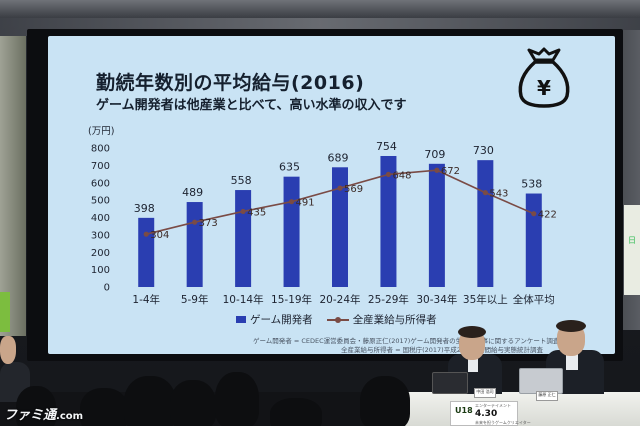 Image resolution: width=640 pixels, height=426 pixels. What do you see at coordinates (338, 157) in the screenshot?
I see `bar-value-label: 689` at bounding box center [338, 157].